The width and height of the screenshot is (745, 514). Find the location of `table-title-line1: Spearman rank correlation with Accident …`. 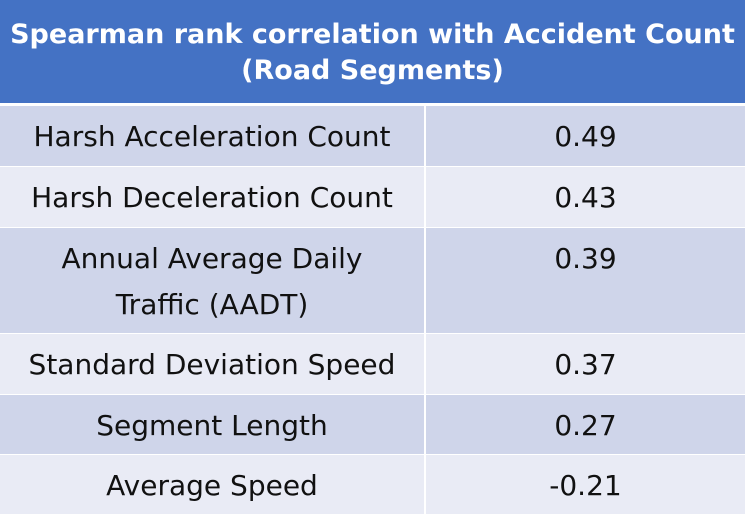

table-title-line1: Spearman rank correlation with Accident … is located at coordinates (372, 34).